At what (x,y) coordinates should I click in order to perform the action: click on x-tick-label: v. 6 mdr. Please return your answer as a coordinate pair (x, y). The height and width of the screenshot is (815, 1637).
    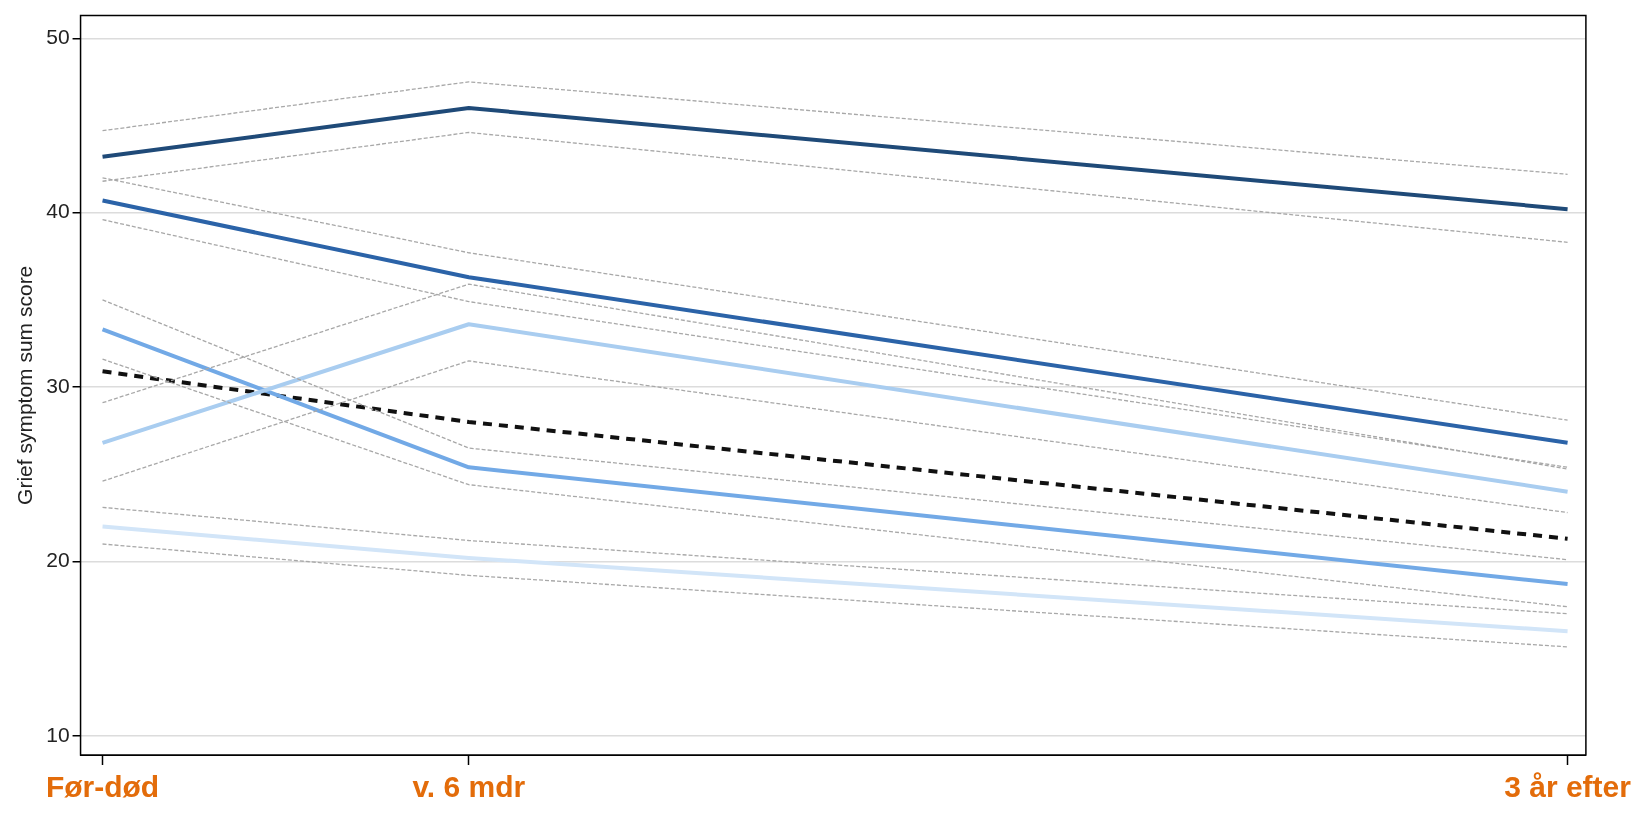
    Looking at the image, I should click on (469, 787).